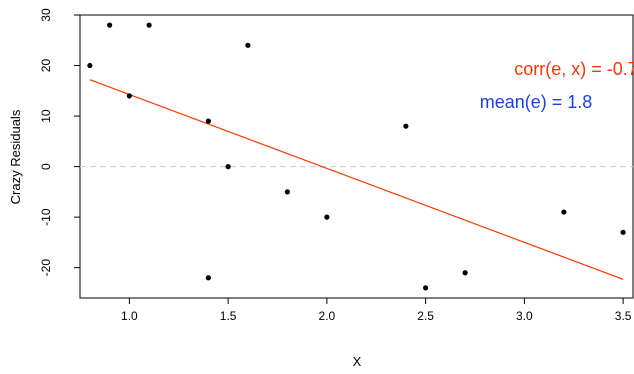 The image size is (634, 374). What do you see at coordinates (46, 116) in the screenshot?
I see `y-tick-label: 10` at bounding box center [46, 116].